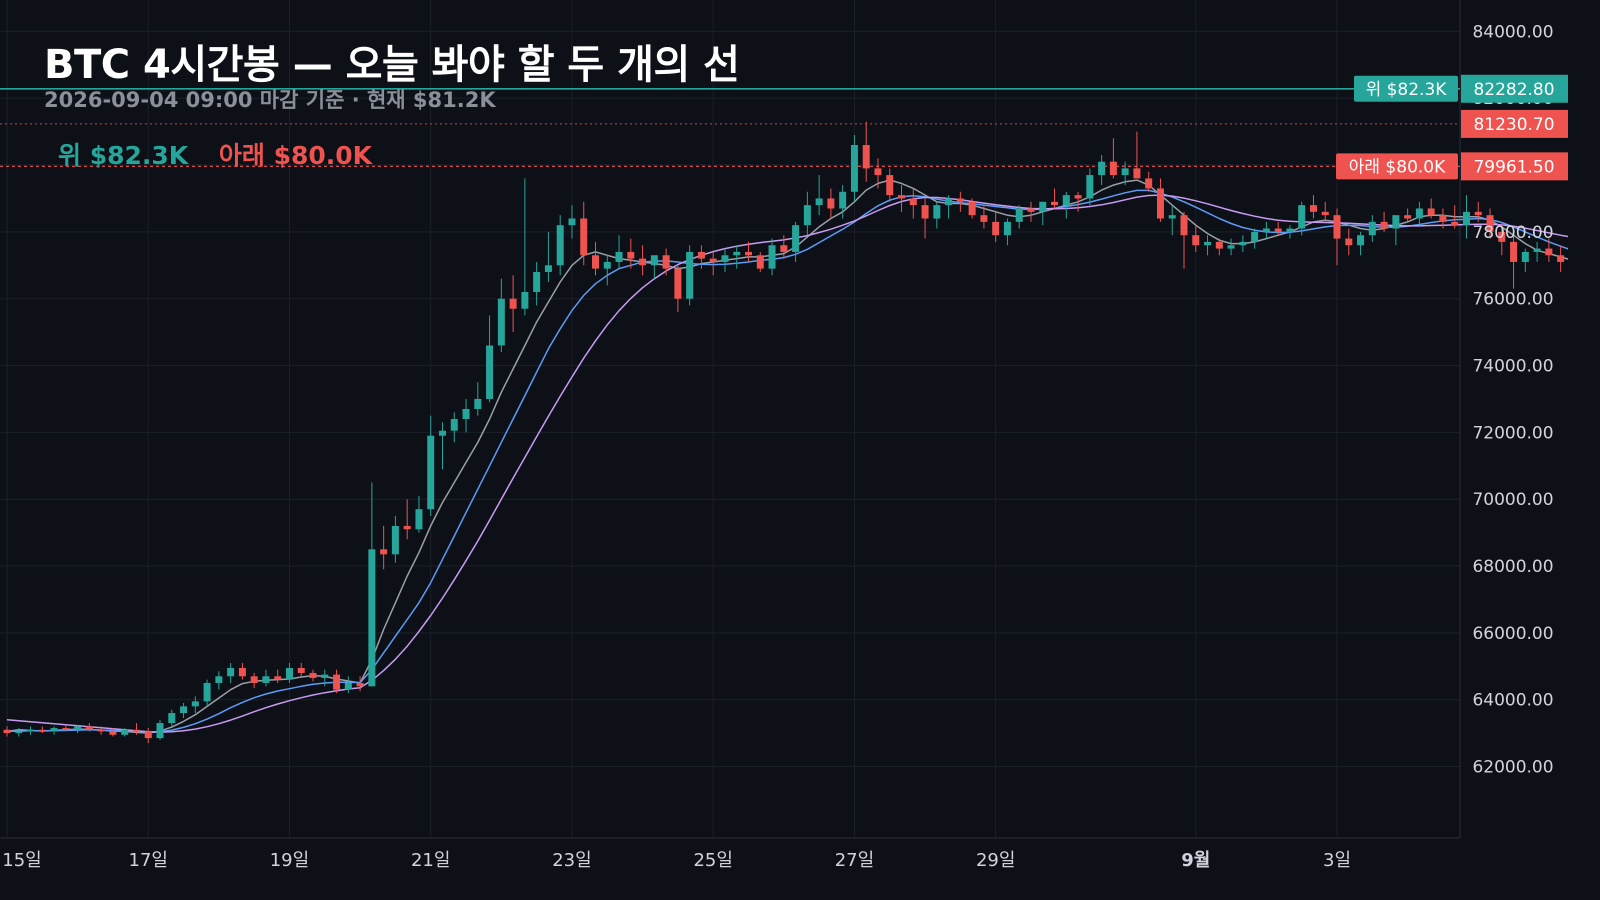 The width and height of the screenshot is (1600, 900). I want to click on last-price-badge-bg, so click(1514, 123).